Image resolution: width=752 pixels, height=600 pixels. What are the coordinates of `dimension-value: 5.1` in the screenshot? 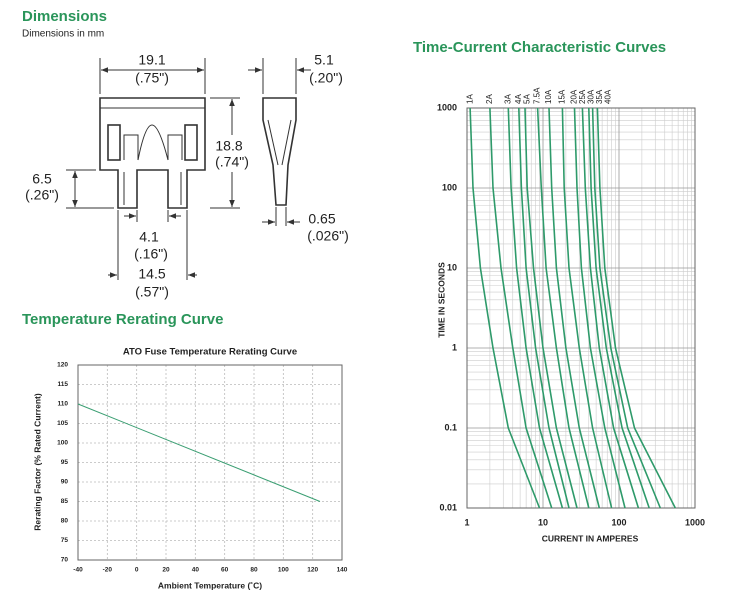 It's located at (324, 60).